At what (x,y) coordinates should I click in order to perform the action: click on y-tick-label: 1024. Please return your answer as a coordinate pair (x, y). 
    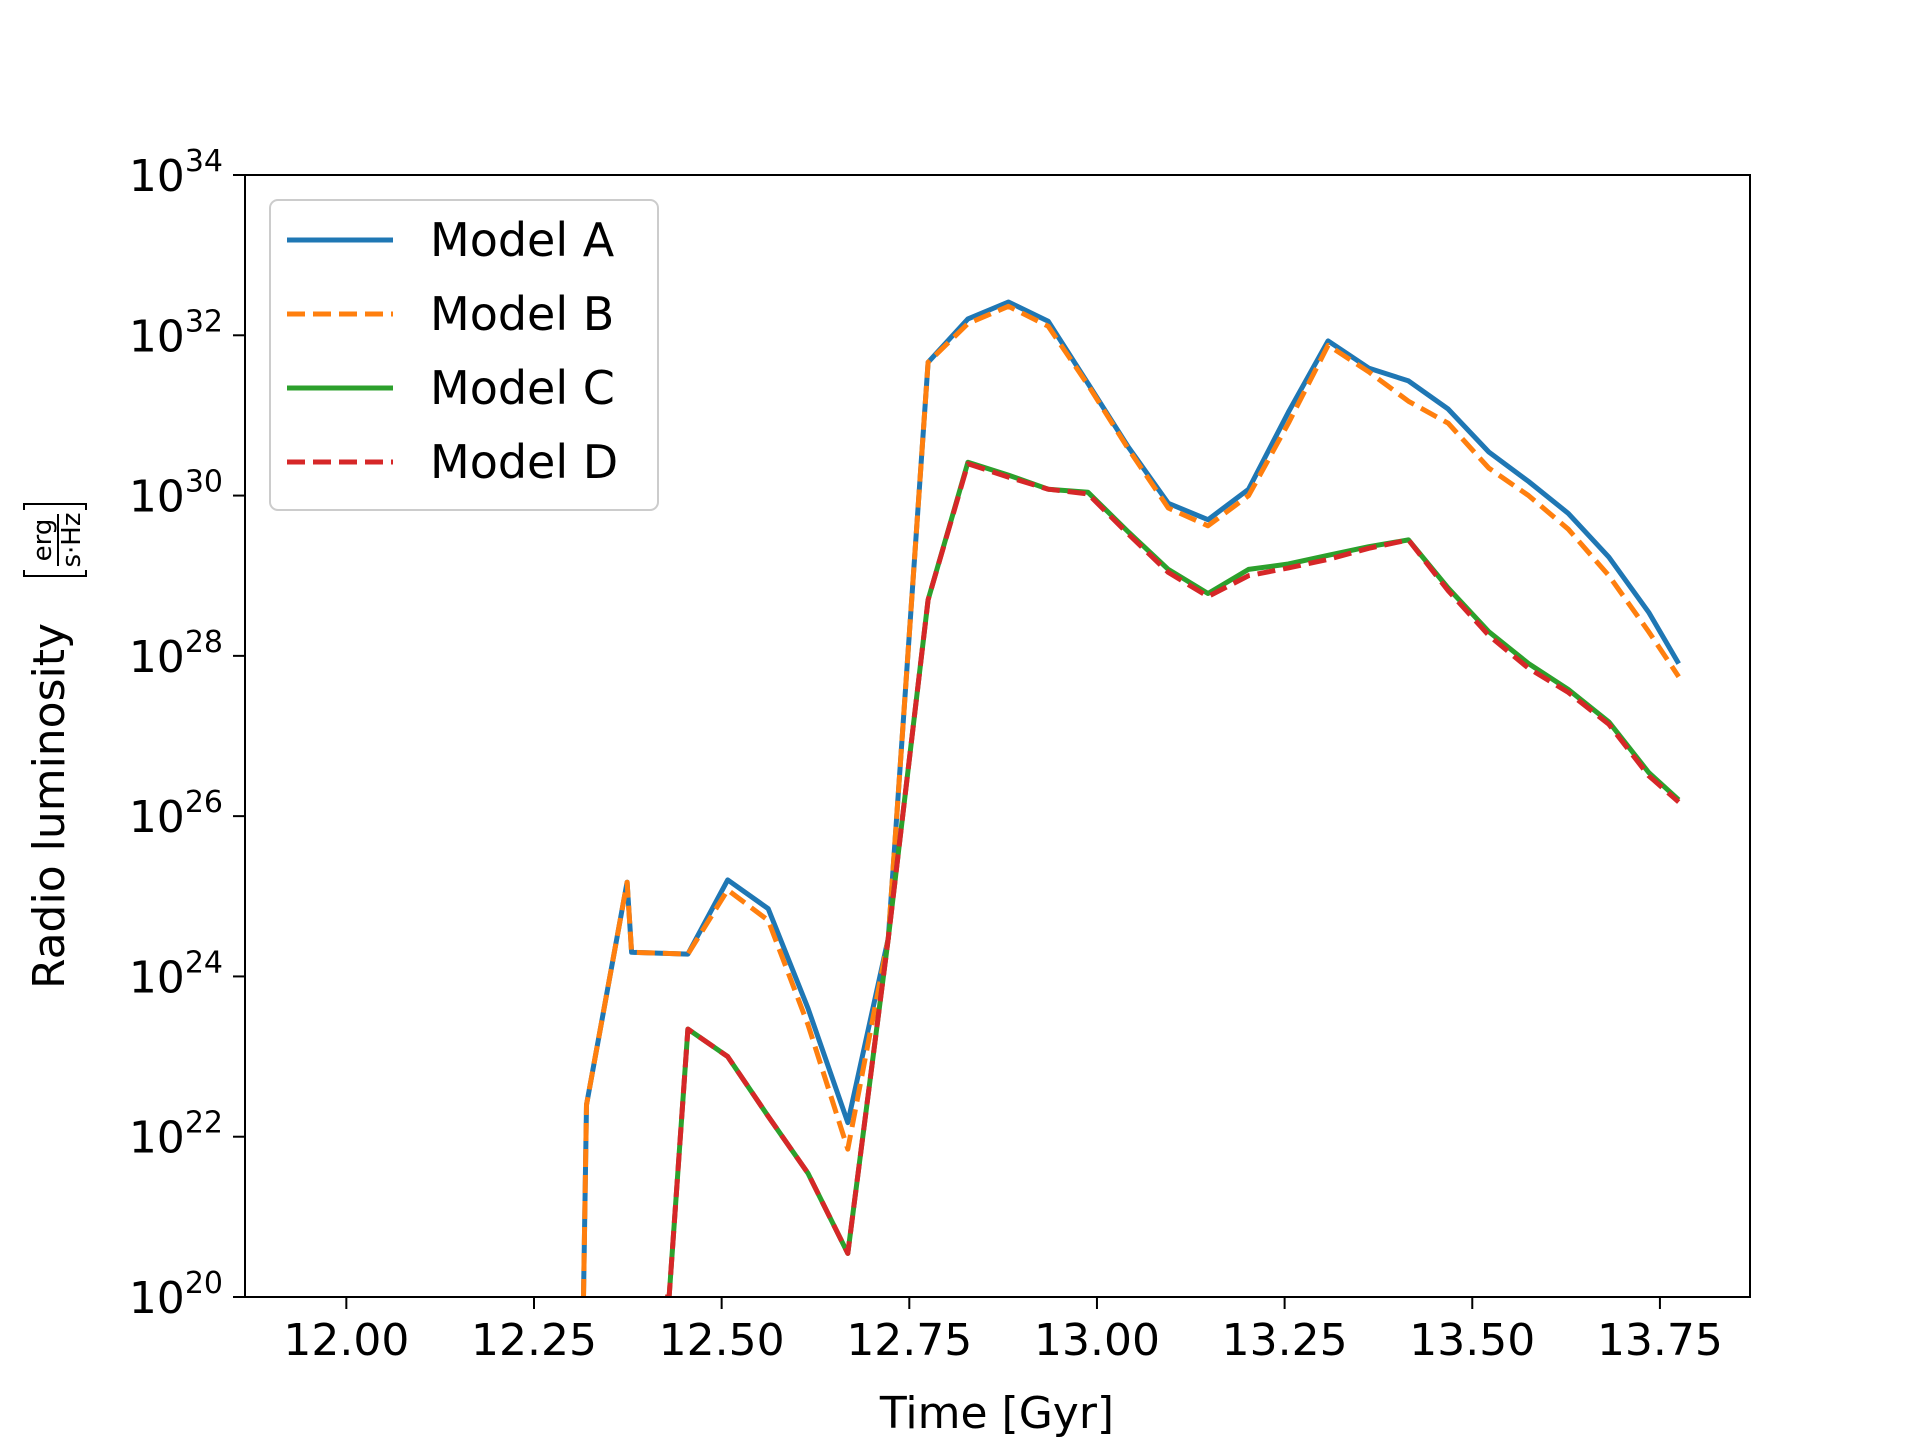
    Looking at the image, I should click on (176, 974).